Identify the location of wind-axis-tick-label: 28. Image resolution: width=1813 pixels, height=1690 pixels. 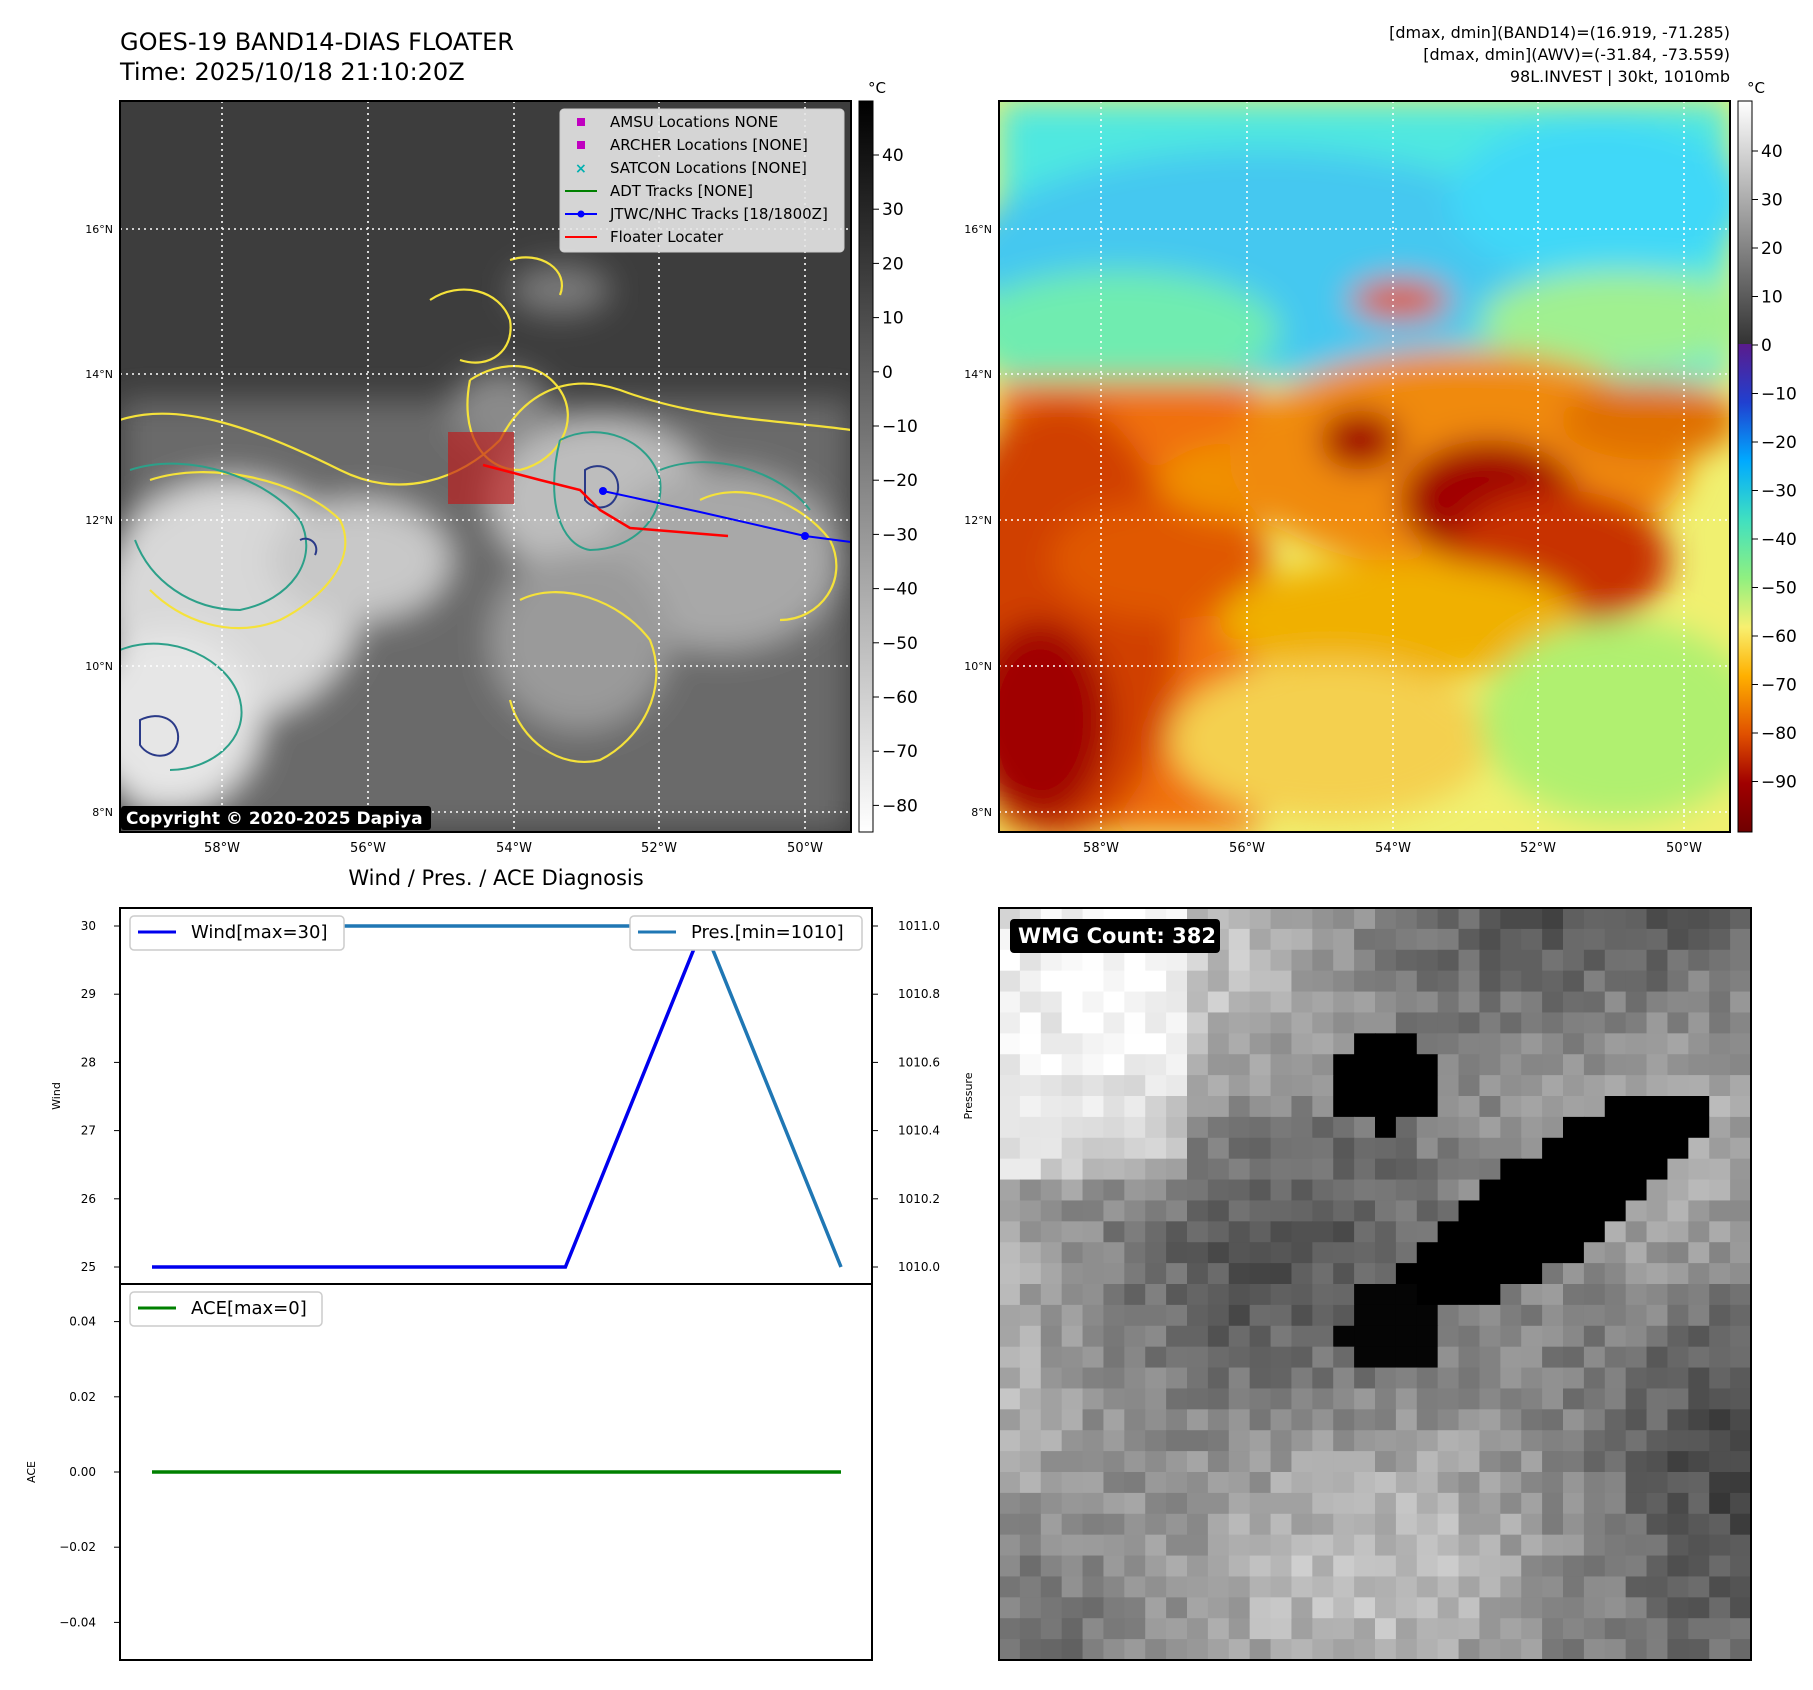
(88, 1062).